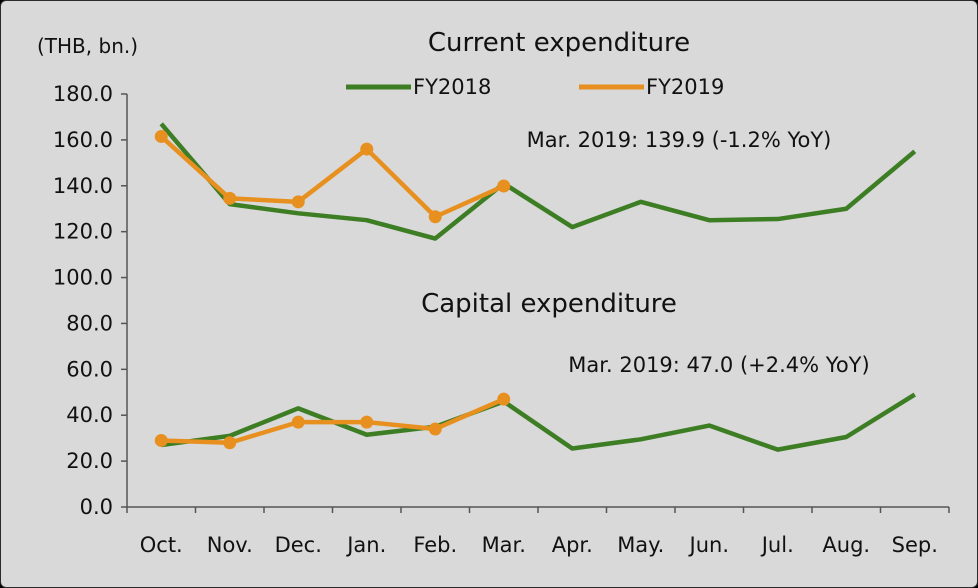  I want to click on capital-expenditure-annotation: Mar. 2019: 47.0 (+2.4% YoY), so click(718, 365).